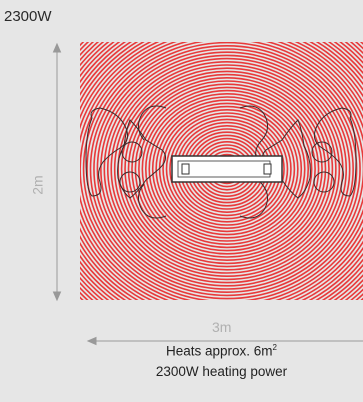  I want to click on caption: Heats approx. 6m2 2300W heating power, so click(221, 360).